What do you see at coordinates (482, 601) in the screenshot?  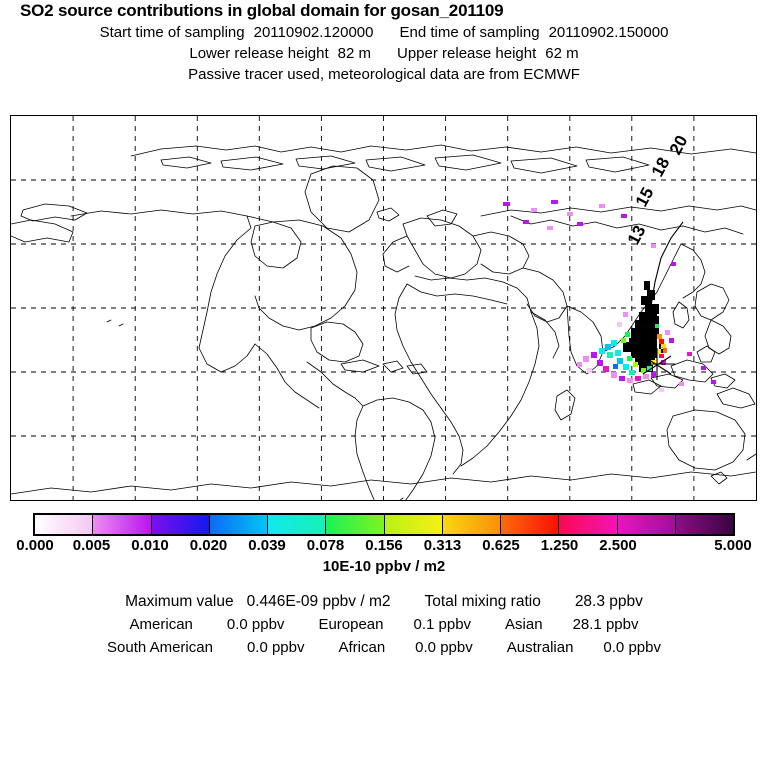 I see `total-mixing-ratio-label: Total mixing ratio` at bounding box center [482, 601].